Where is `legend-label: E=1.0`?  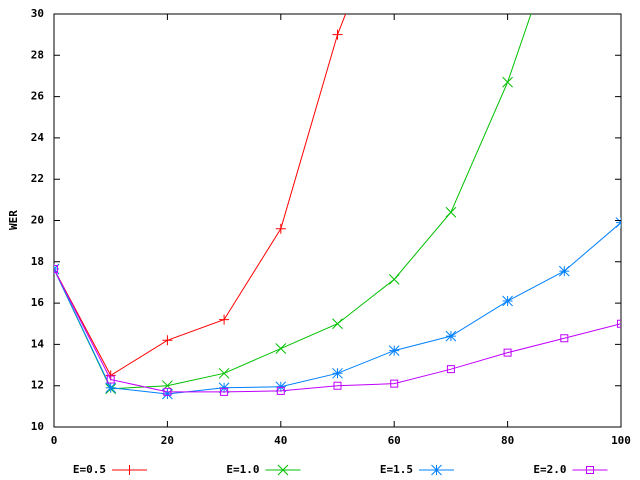 legend-label: E=1.0 is located at coordinates (242, 469).